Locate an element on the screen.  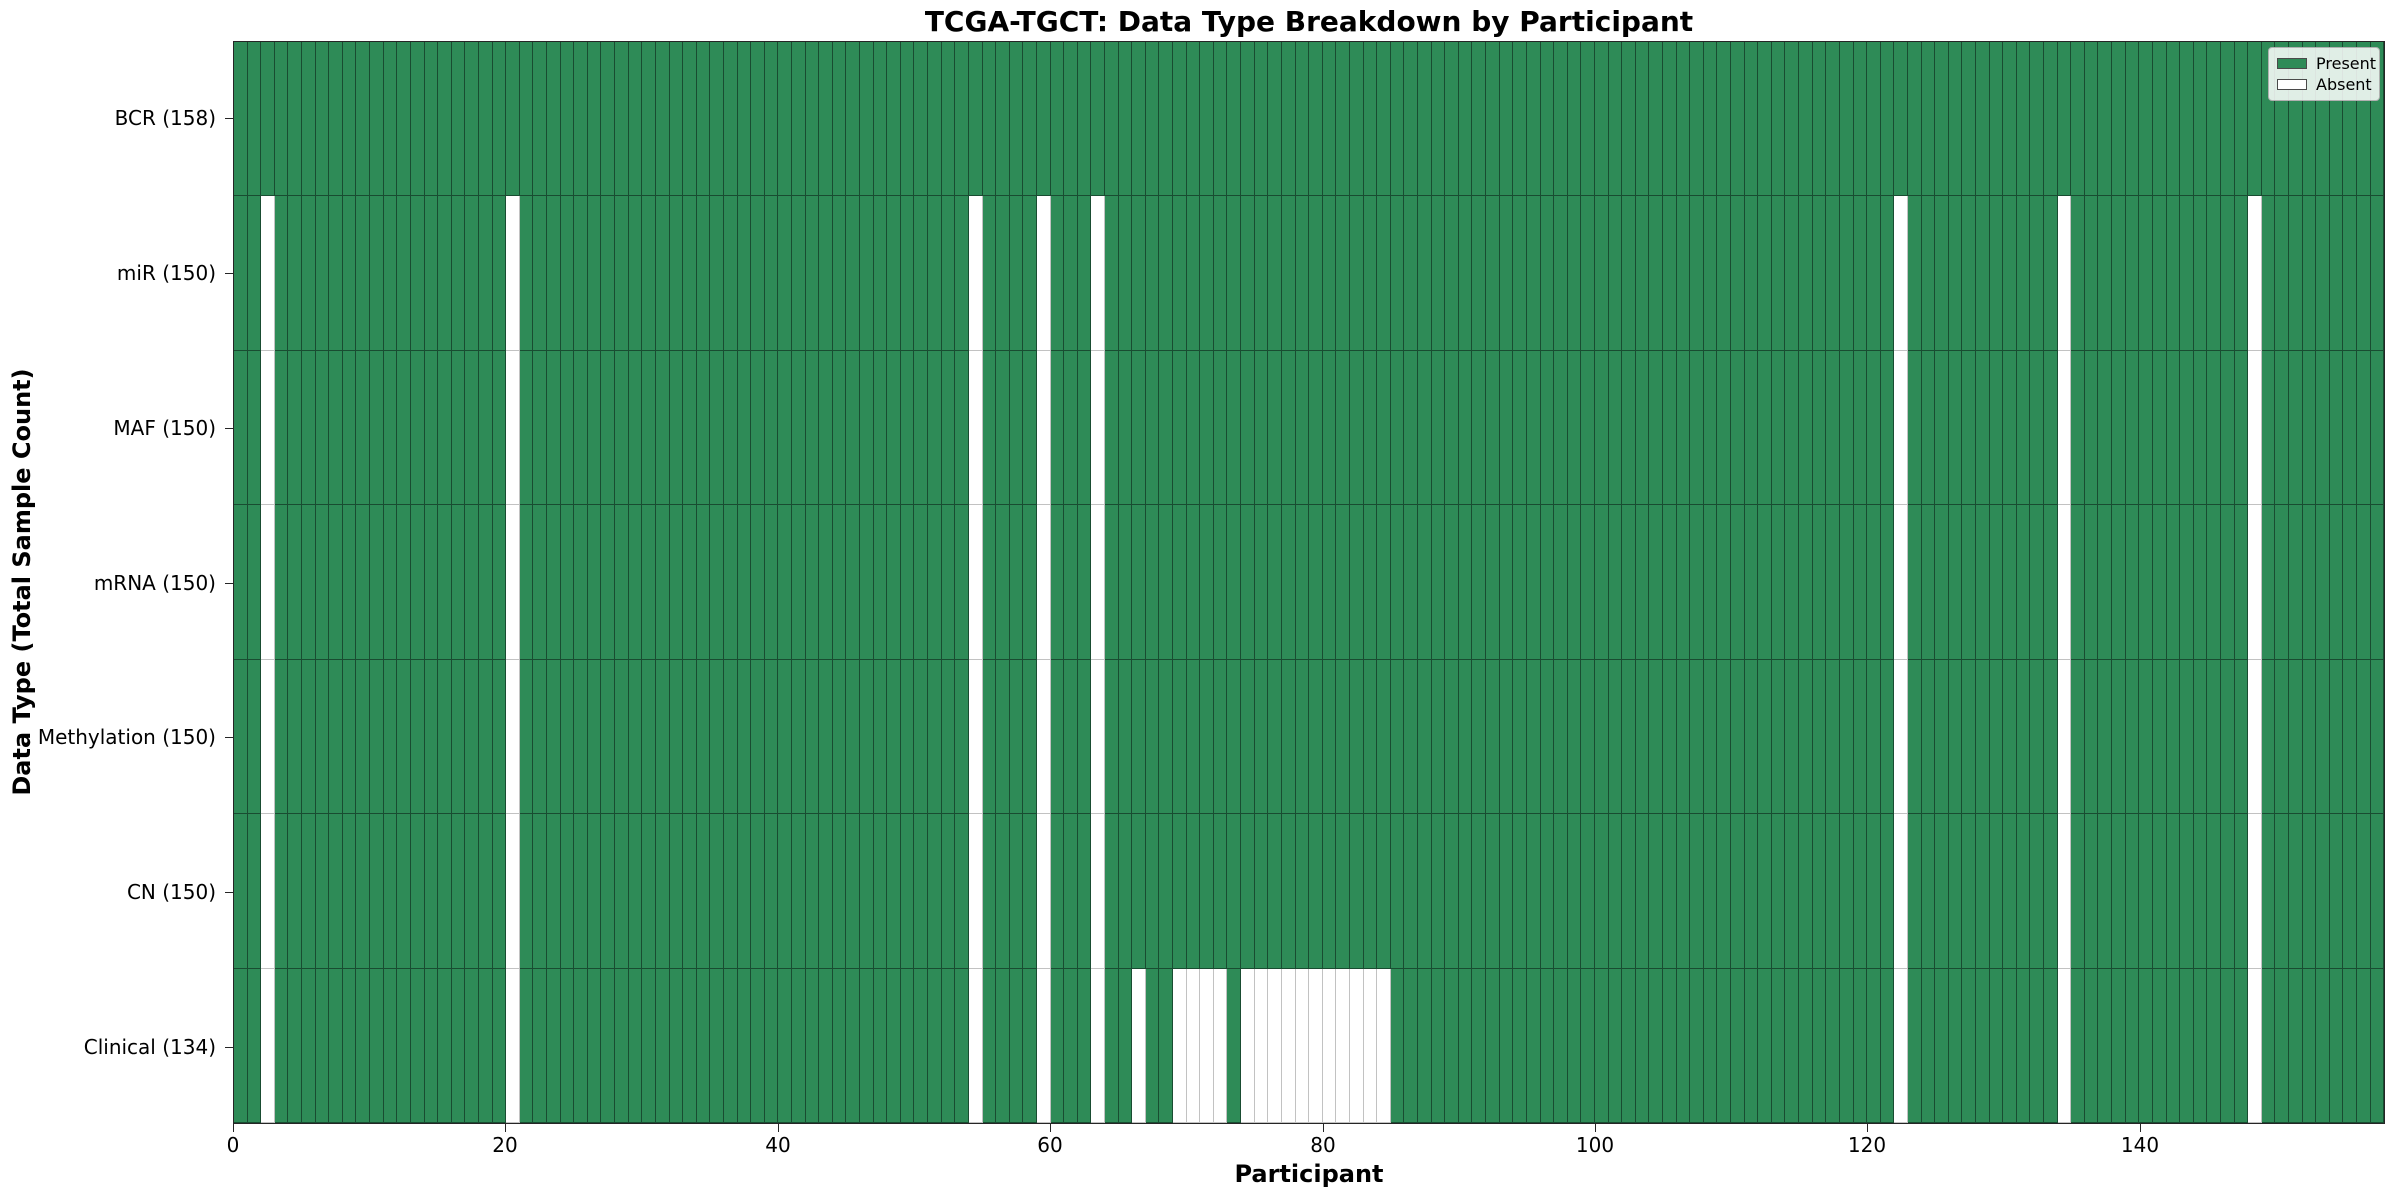
x-tick-label-20: 20 is located at coordinates (505, 1145).